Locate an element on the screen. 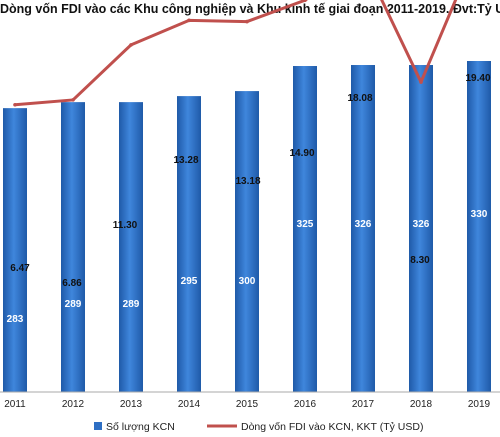 This screenshot has width=500, height=437. line-label-2012: 6.86 is located at coordinates (72, 283).